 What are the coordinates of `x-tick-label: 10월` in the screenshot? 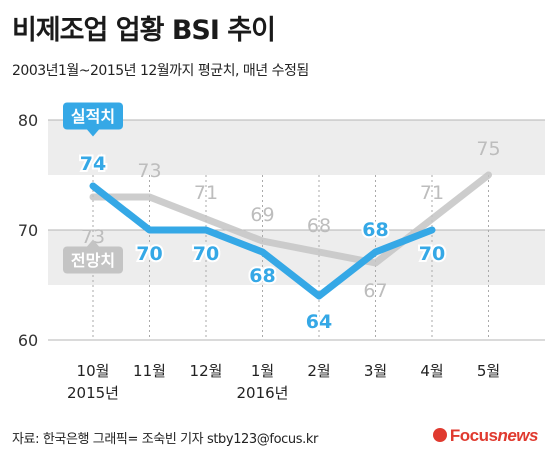 It's located at (93, 371).